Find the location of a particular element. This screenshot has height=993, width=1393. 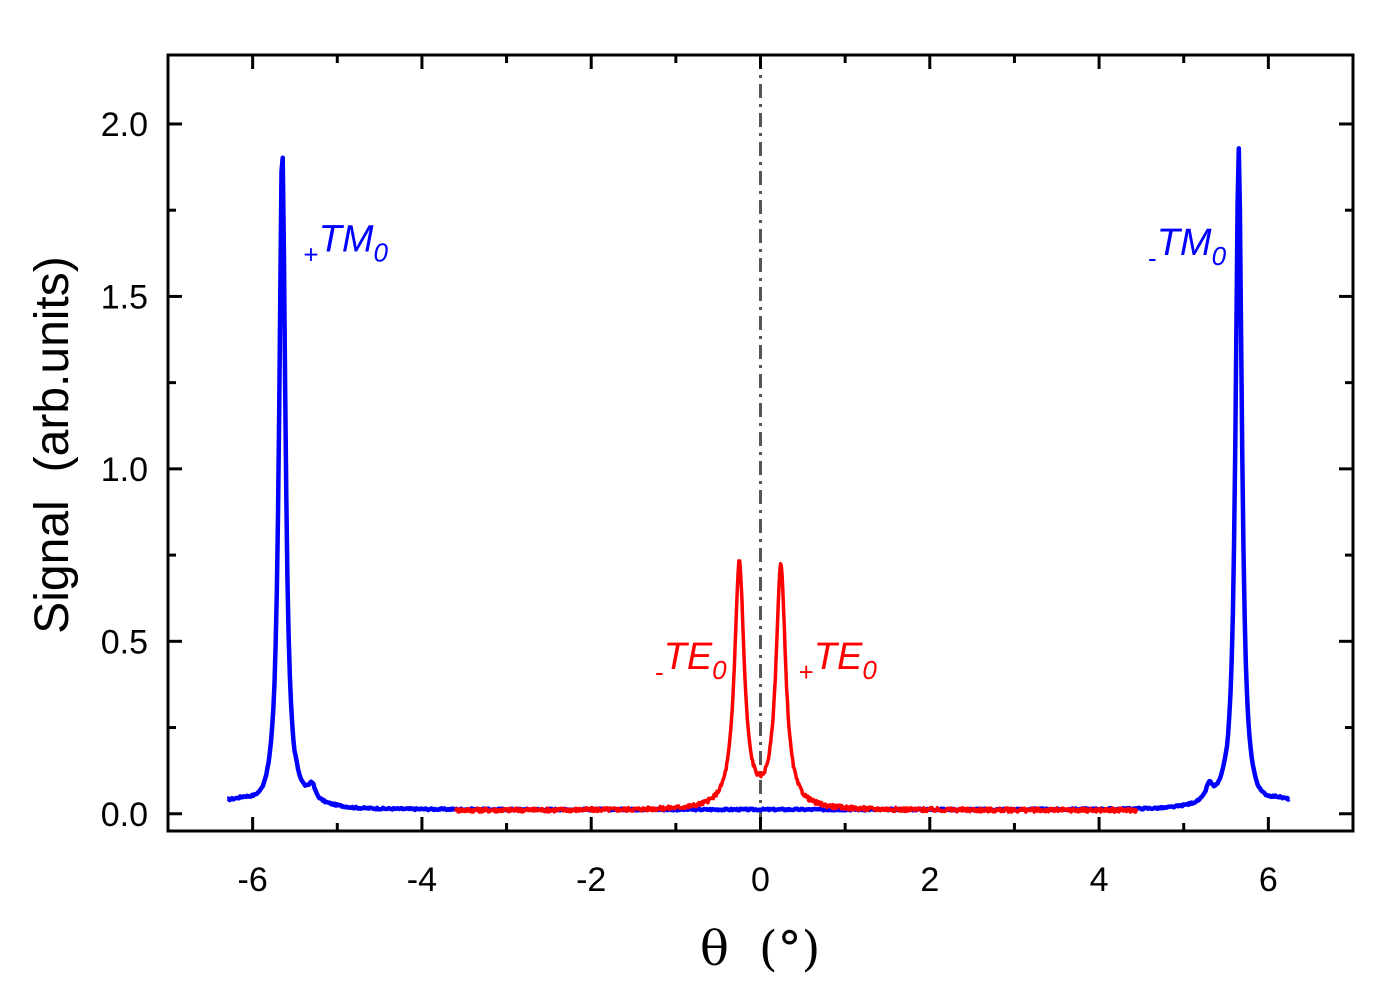

y-tick-label: 0.0 is located at coordinates (124, 815).